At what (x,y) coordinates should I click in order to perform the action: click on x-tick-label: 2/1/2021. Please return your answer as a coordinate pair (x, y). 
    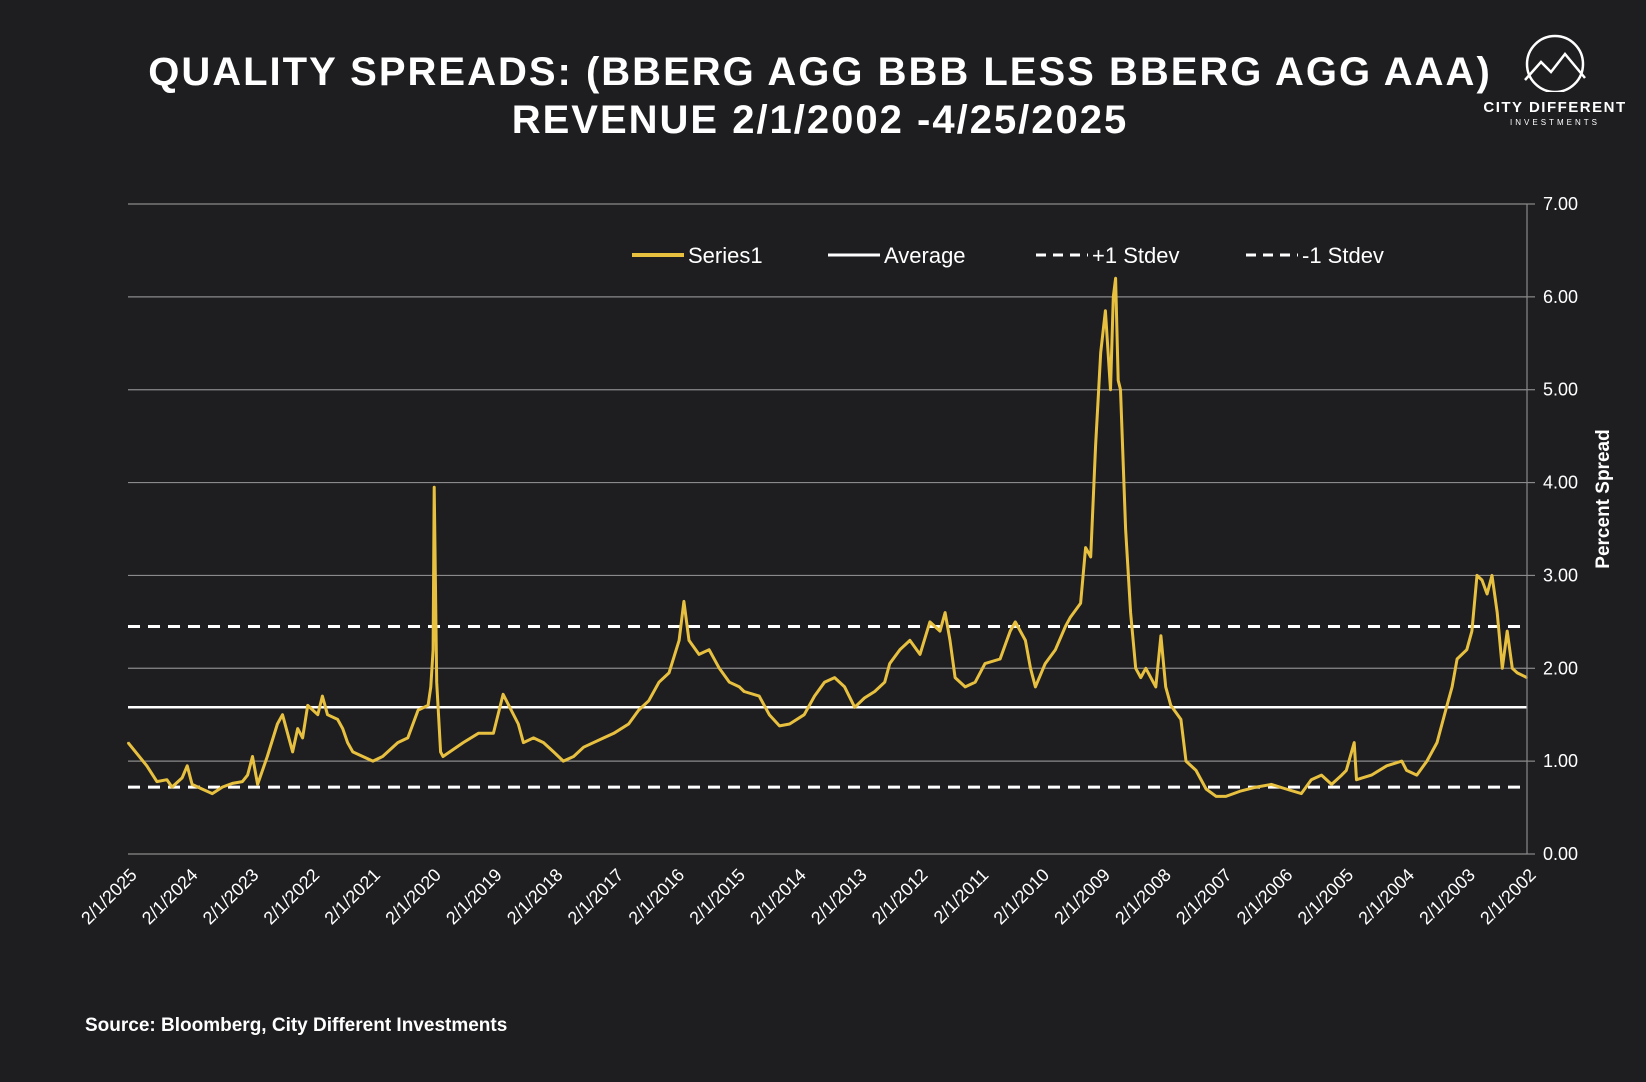
    Looking at the image, I should click on (352, 897).